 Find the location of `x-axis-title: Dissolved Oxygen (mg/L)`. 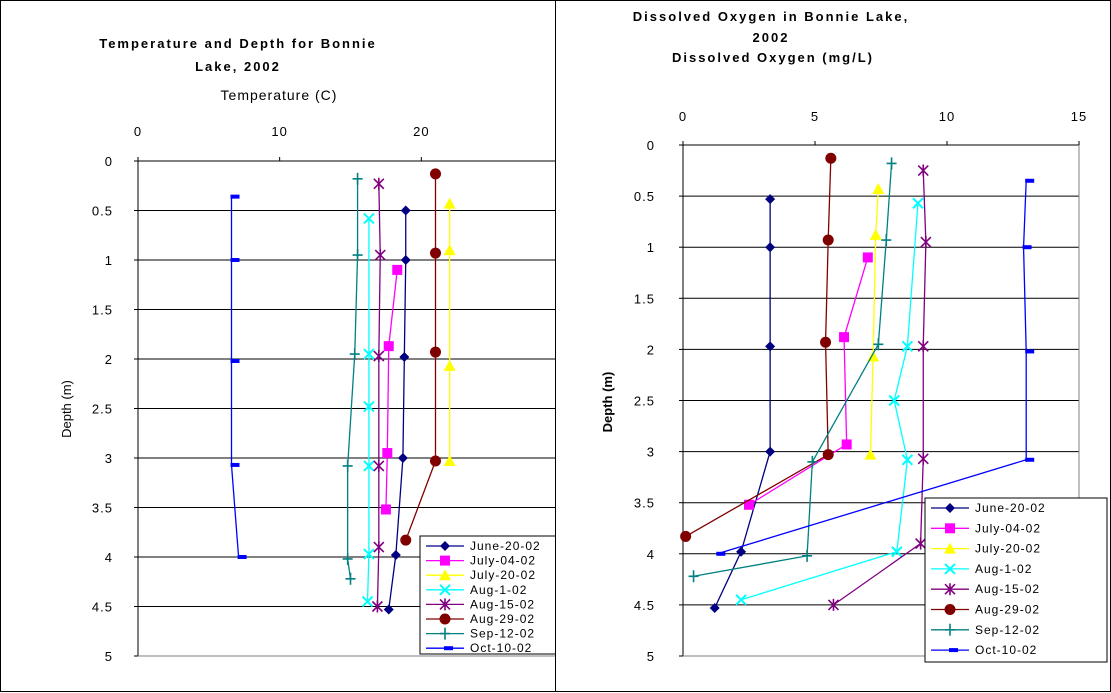

x-axis-title: Dissolved Oxygen (mg/L) is located at coordinates (773, 57).